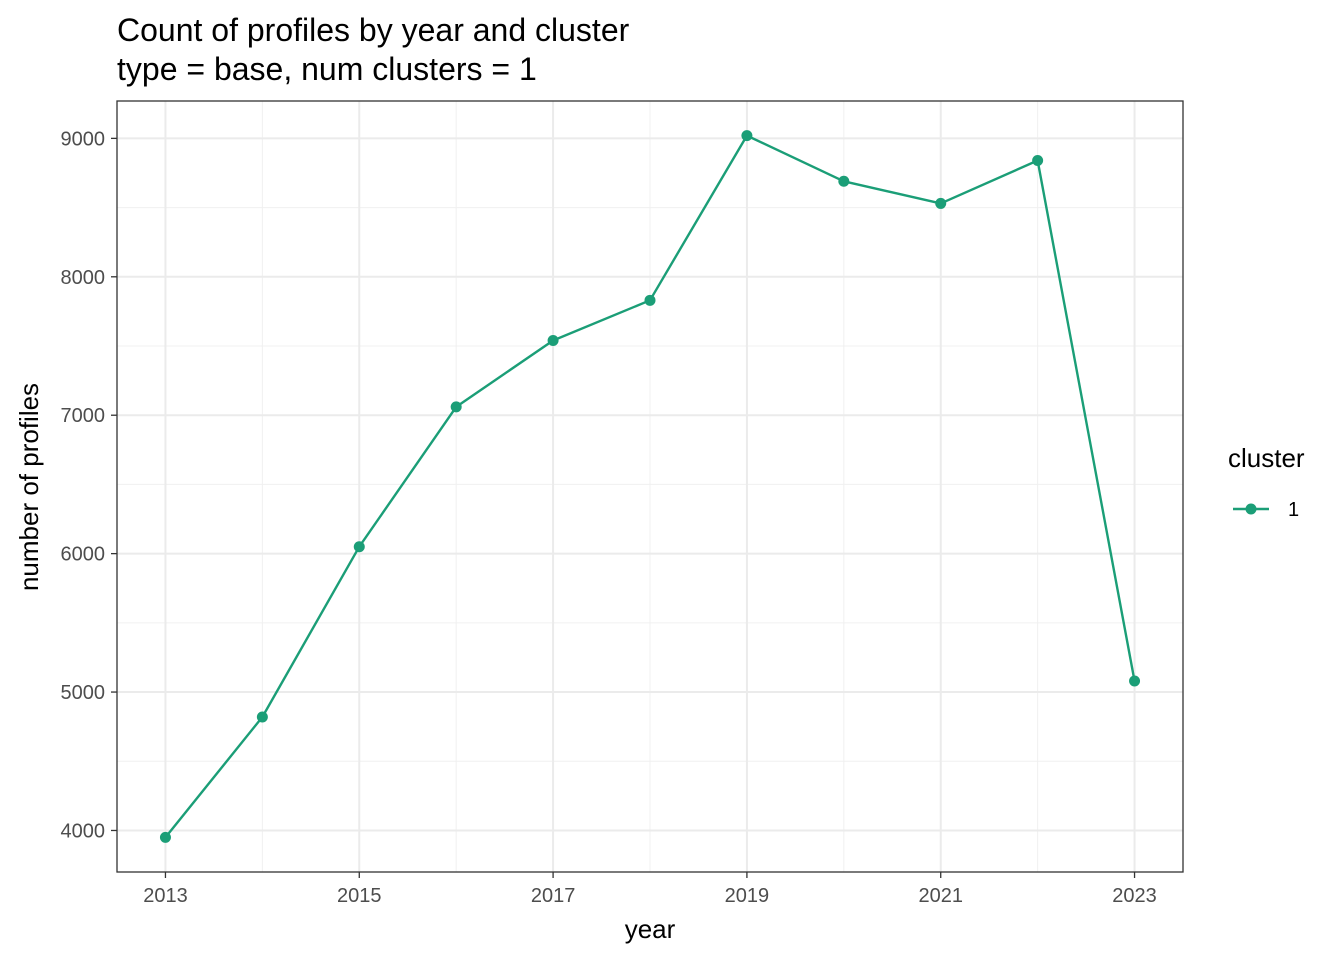 The height and width of the screenshot is (960, 1344). What do you see at coordinates (1293, 510) in the screenshot?
I see `legend-label: 1` at bounding box center [1293, 510].